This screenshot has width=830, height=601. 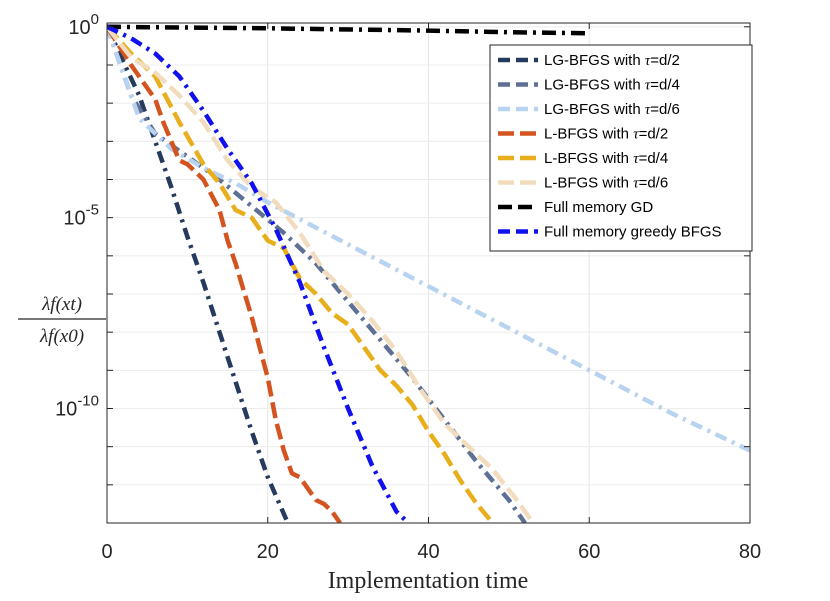 What do you see at coordinates (61, 336) in the screenshot?
I see `y-axis-label-denominator: λf(x0)` at bounding box center [61, 336].